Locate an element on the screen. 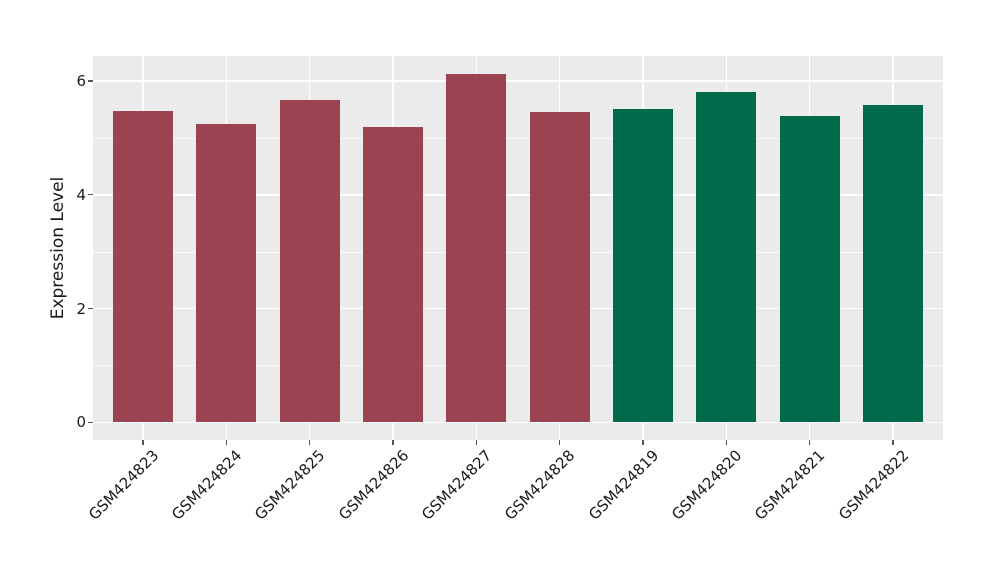 The height and width of the screenshot is (580, 1000). x-tick-label: GSM424821 is located at coordinates (790, 485).